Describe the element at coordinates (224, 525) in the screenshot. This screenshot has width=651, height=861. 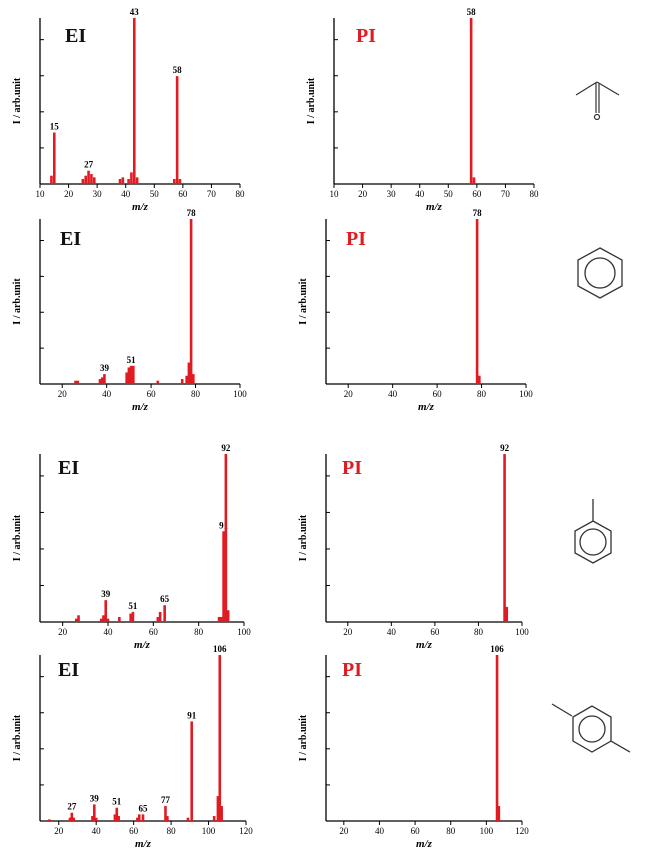
I see `peak-label: 91` at that location.